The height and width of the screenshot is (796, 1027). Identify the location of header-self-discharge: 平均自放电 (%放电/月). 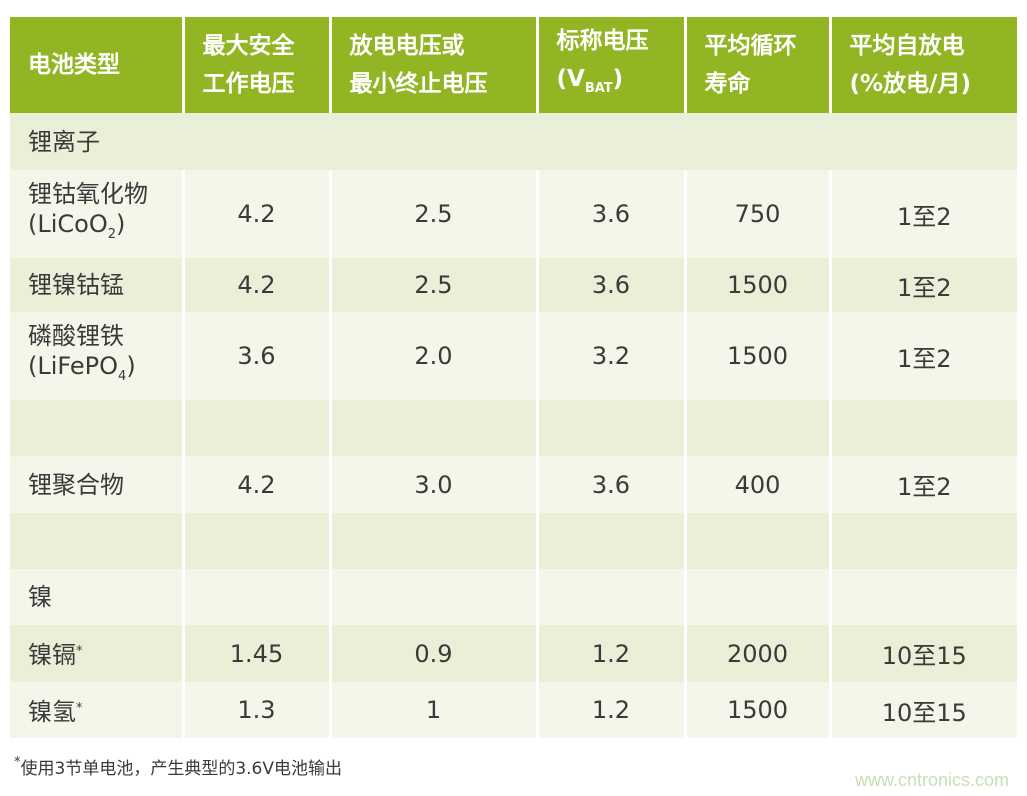
(922, 65).